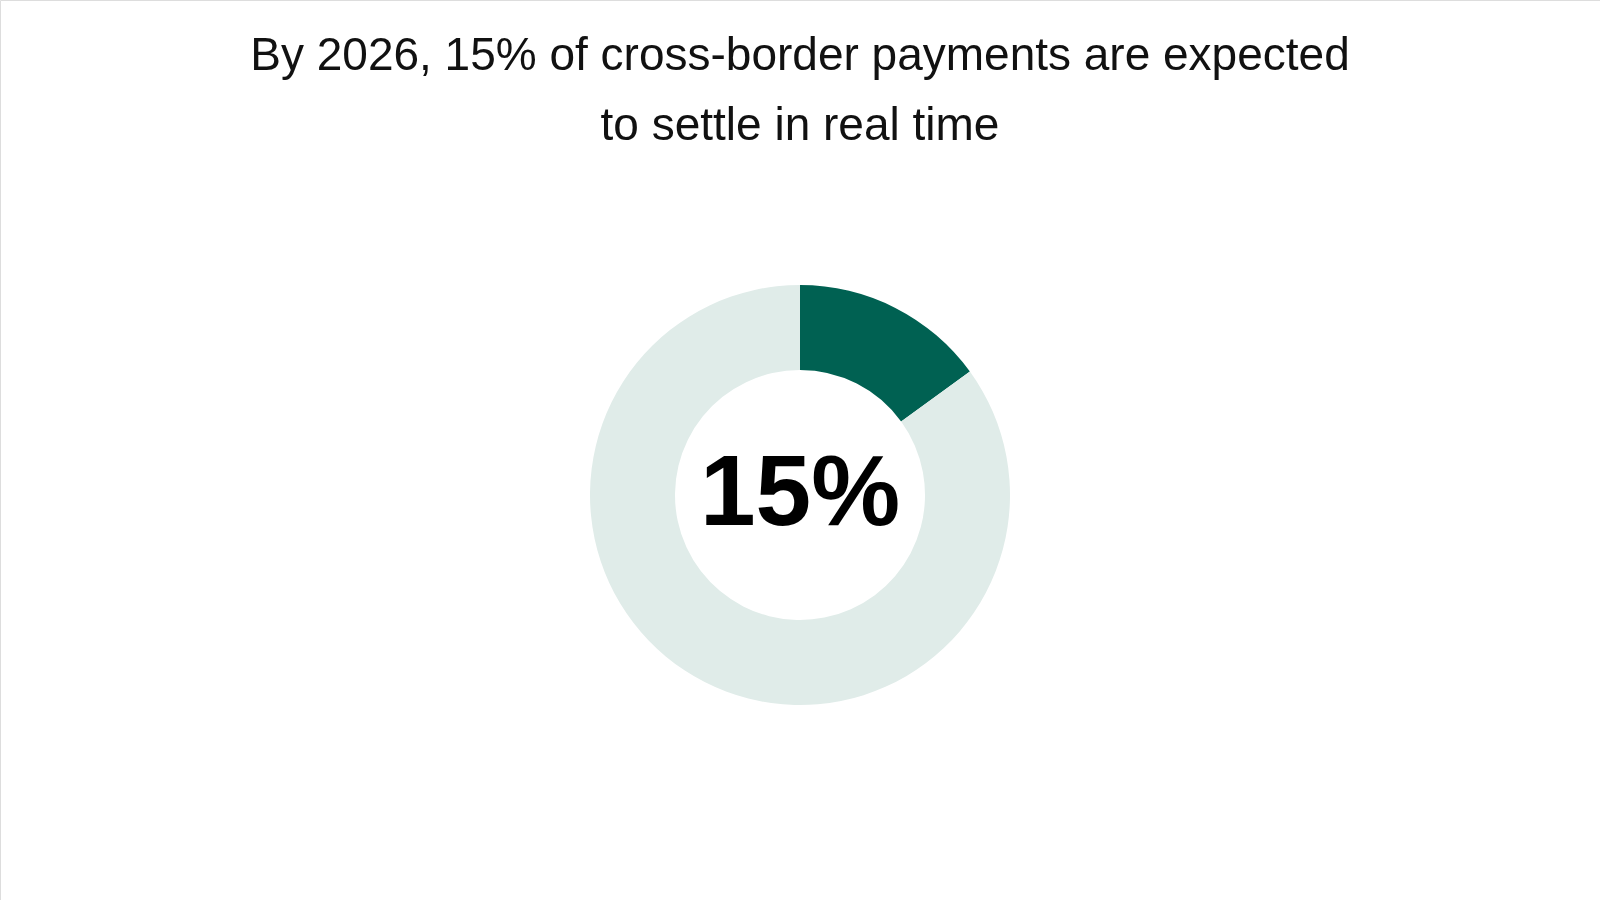 The image size is (1600, 900). I want to click on chart-title: By 2026, 15% of cross-border payments are expected to settle in real time, so click(800, 89).